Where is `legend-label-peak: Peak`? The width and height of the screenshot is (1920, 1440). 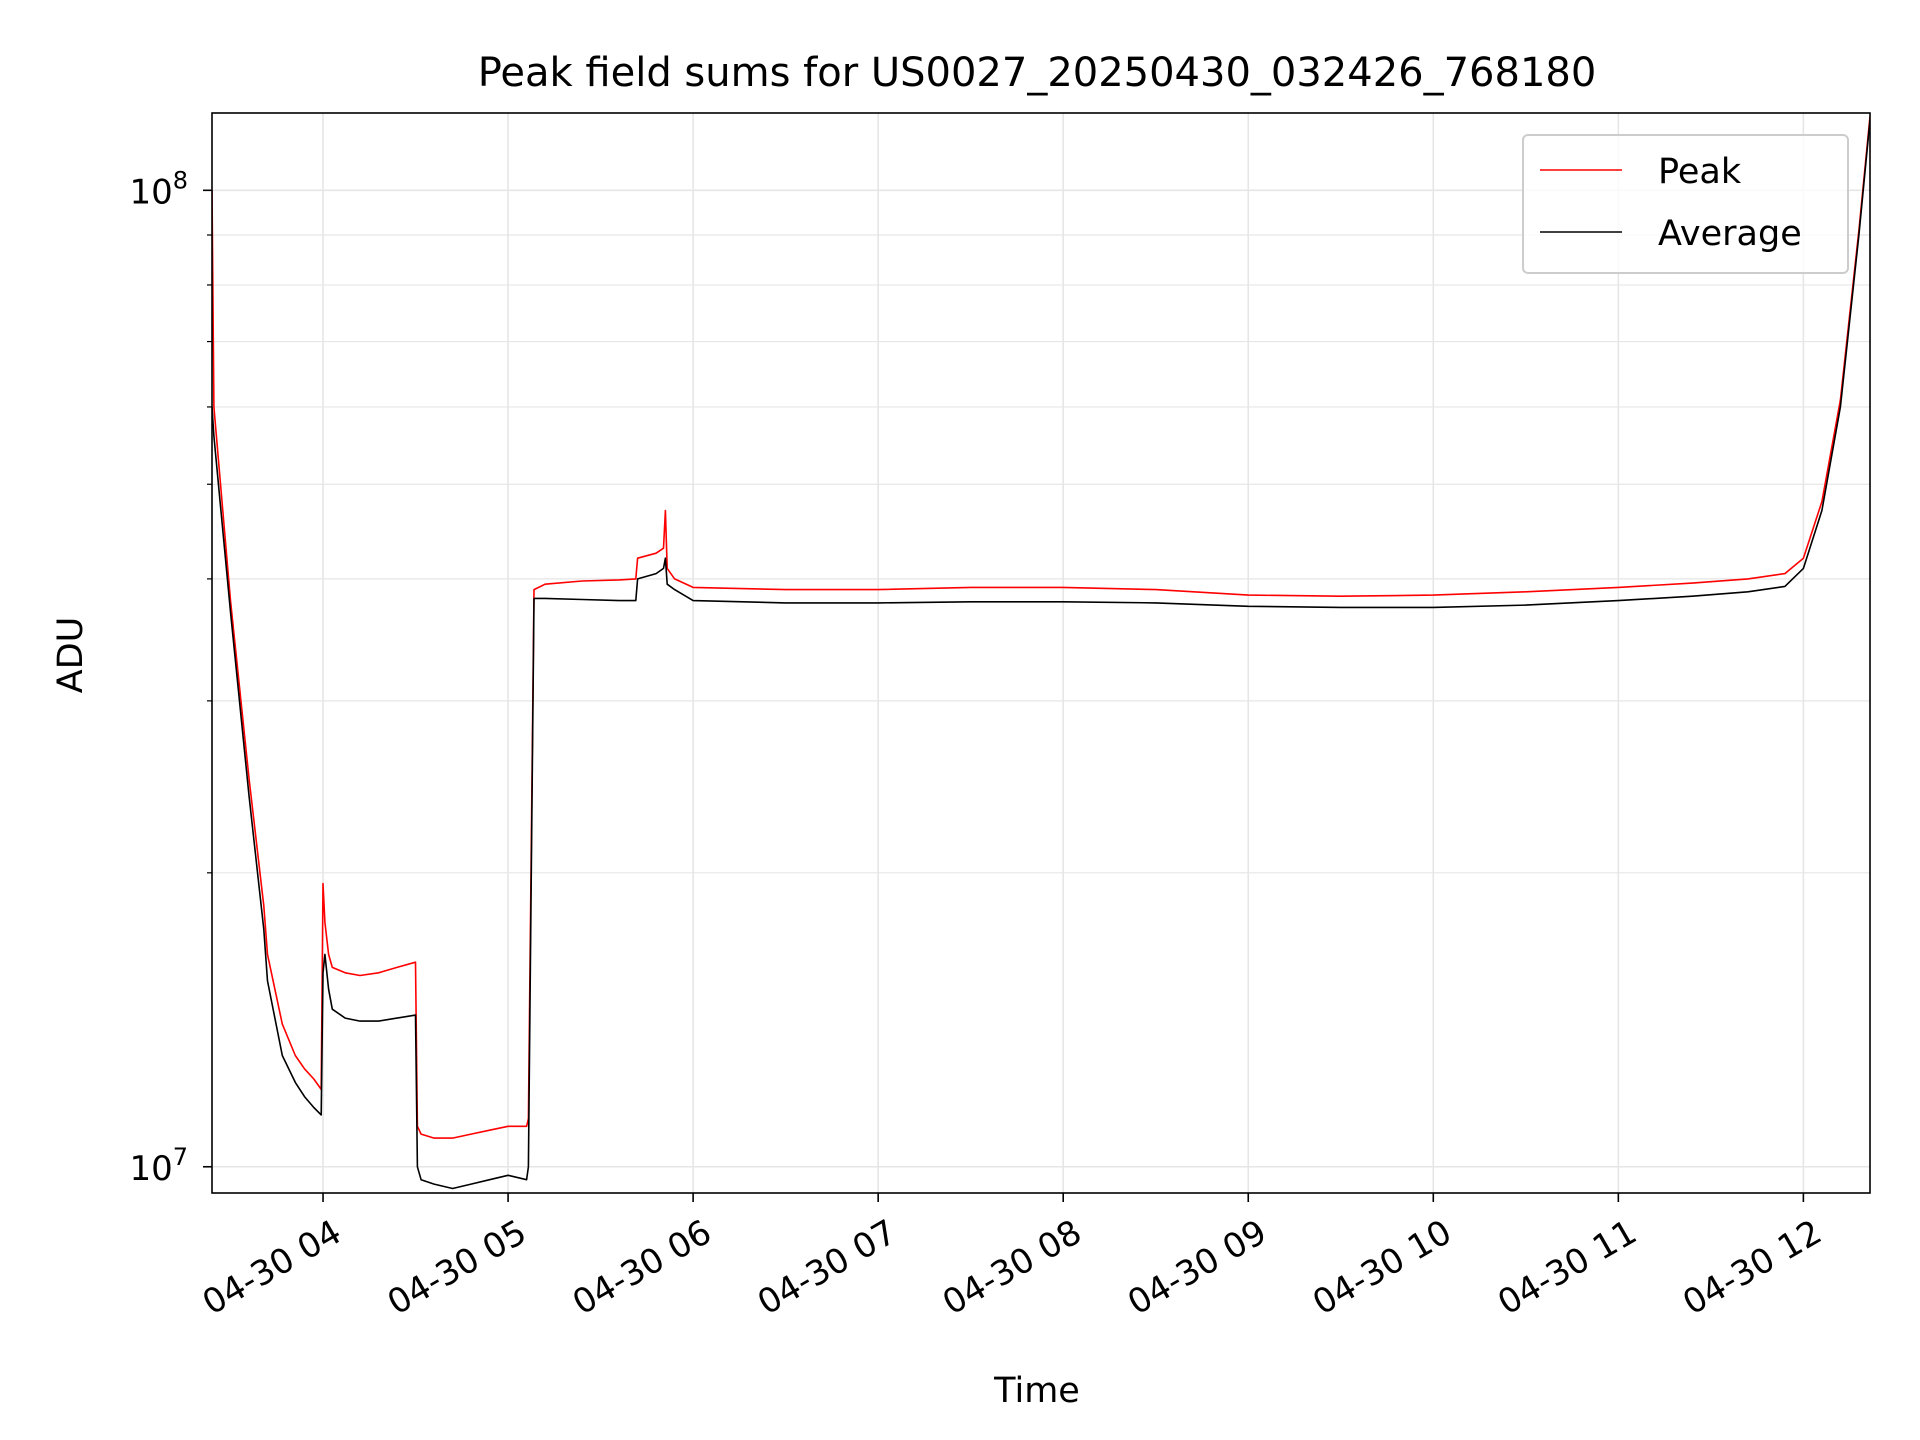 legend-label-peak: Peak is located at coordinates (1700, 172).